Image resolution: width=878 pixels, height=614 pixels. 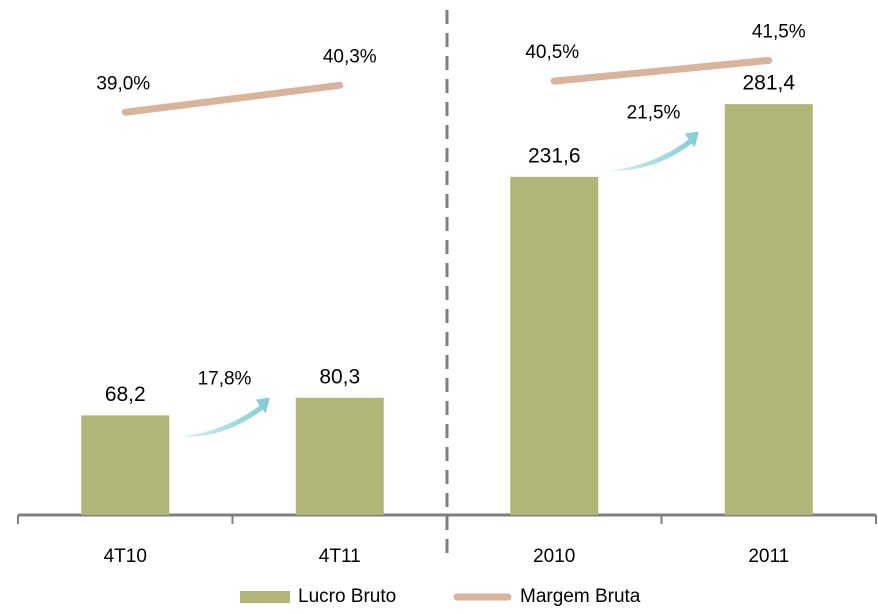 I want to click on x-tick-label: 2010, so click(x=554, y=556).